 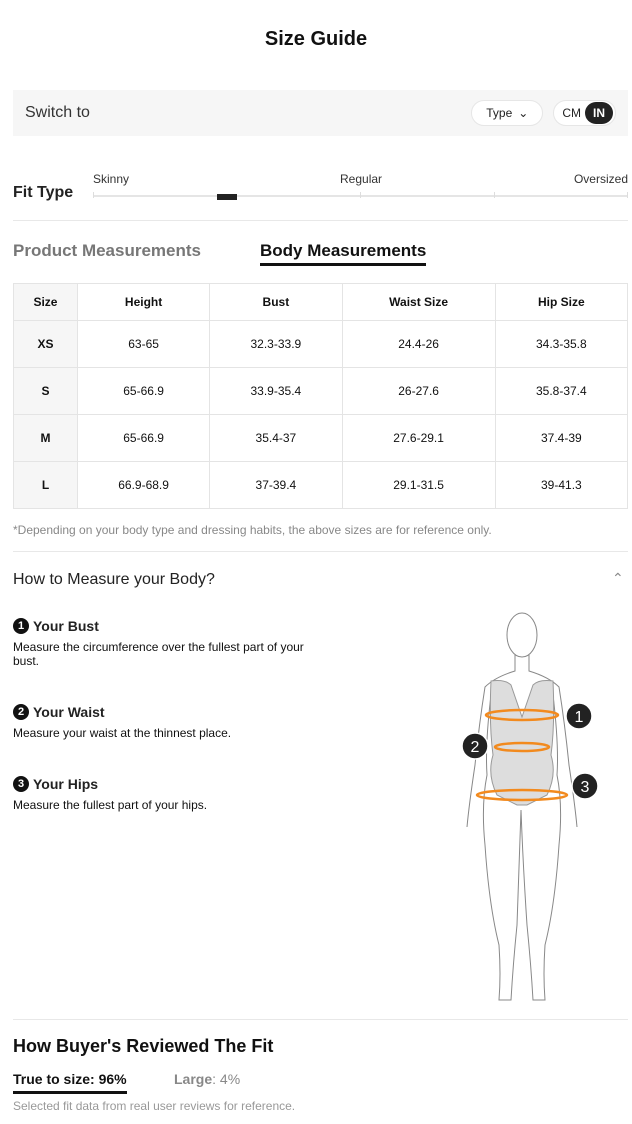 I want to click on unit-toggle: CM IN, so click(x=584, y=113).